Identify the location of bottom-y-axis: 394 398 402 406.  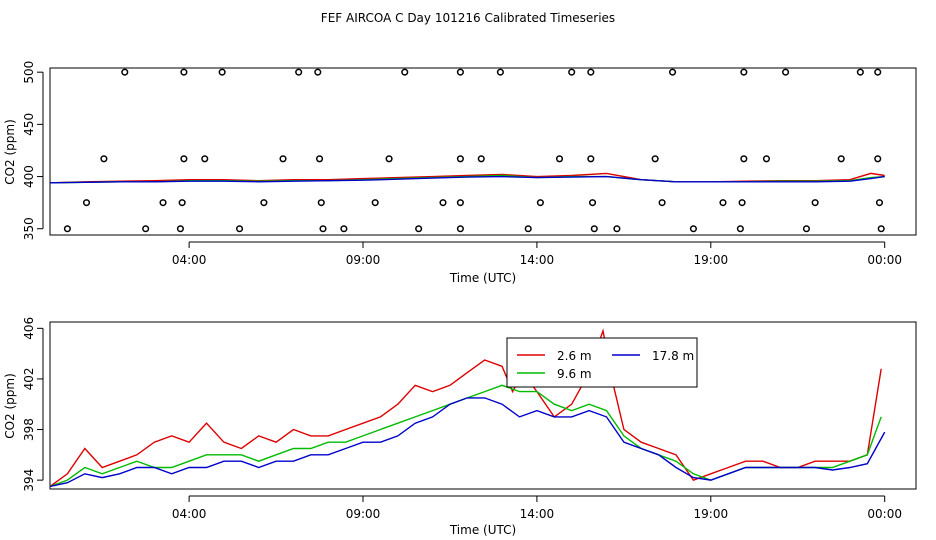
(33, 404).